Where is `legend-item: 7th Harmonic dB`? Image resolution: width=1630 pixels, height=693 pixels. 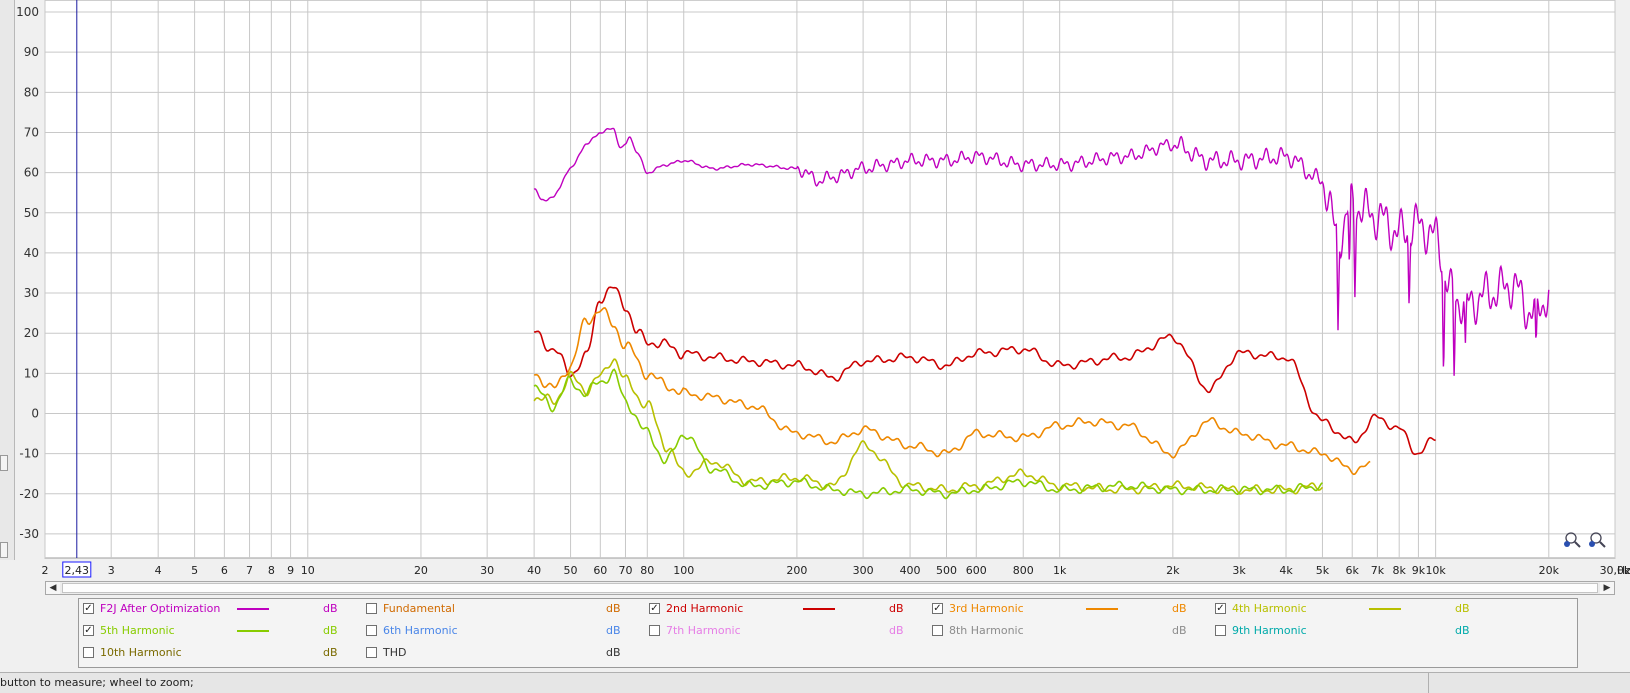
legend-item: 7th Harmonic dB is located at coordinates (784, 633).